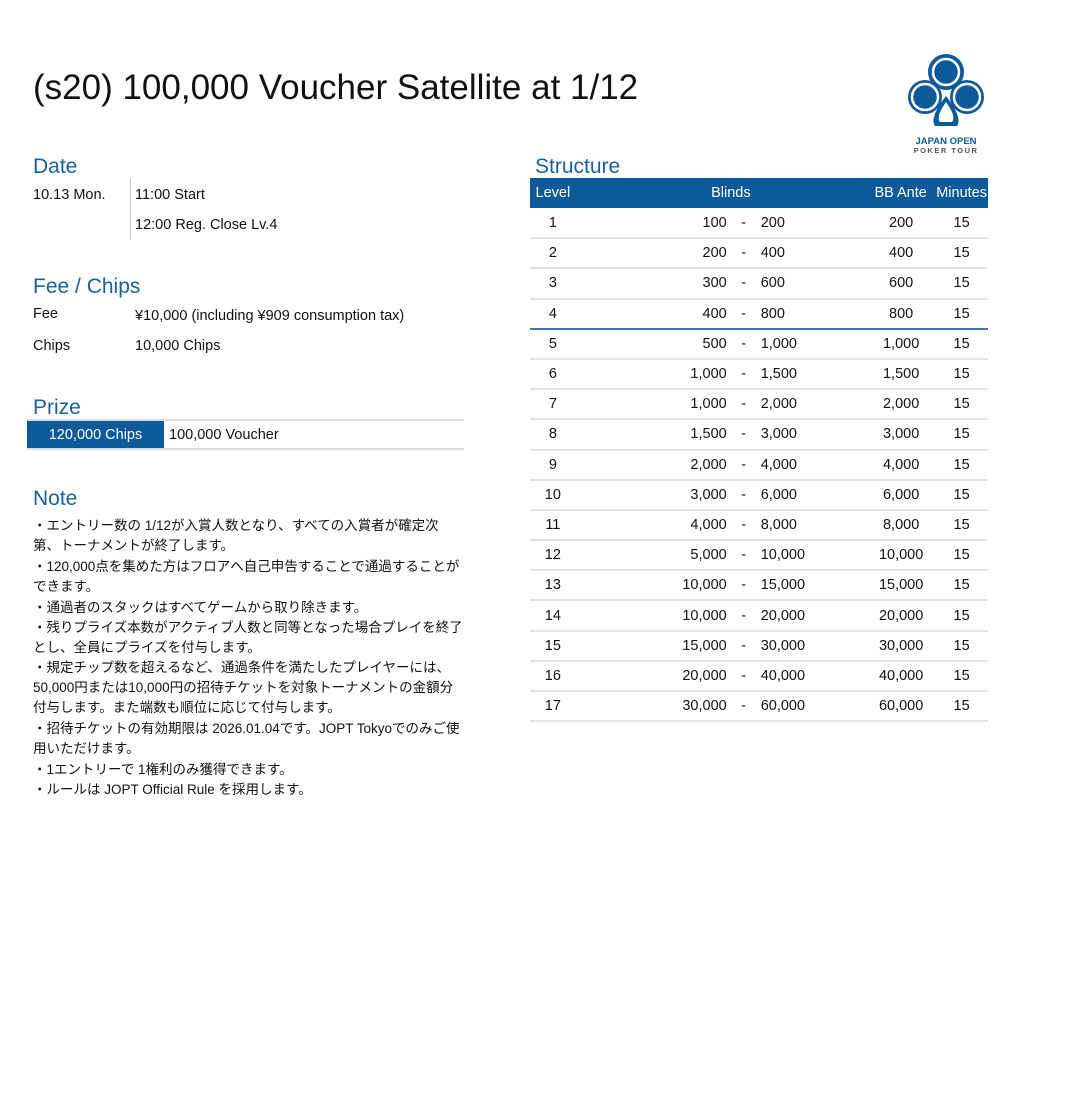  I want to click on level-cell: 14, so click(552, 615).